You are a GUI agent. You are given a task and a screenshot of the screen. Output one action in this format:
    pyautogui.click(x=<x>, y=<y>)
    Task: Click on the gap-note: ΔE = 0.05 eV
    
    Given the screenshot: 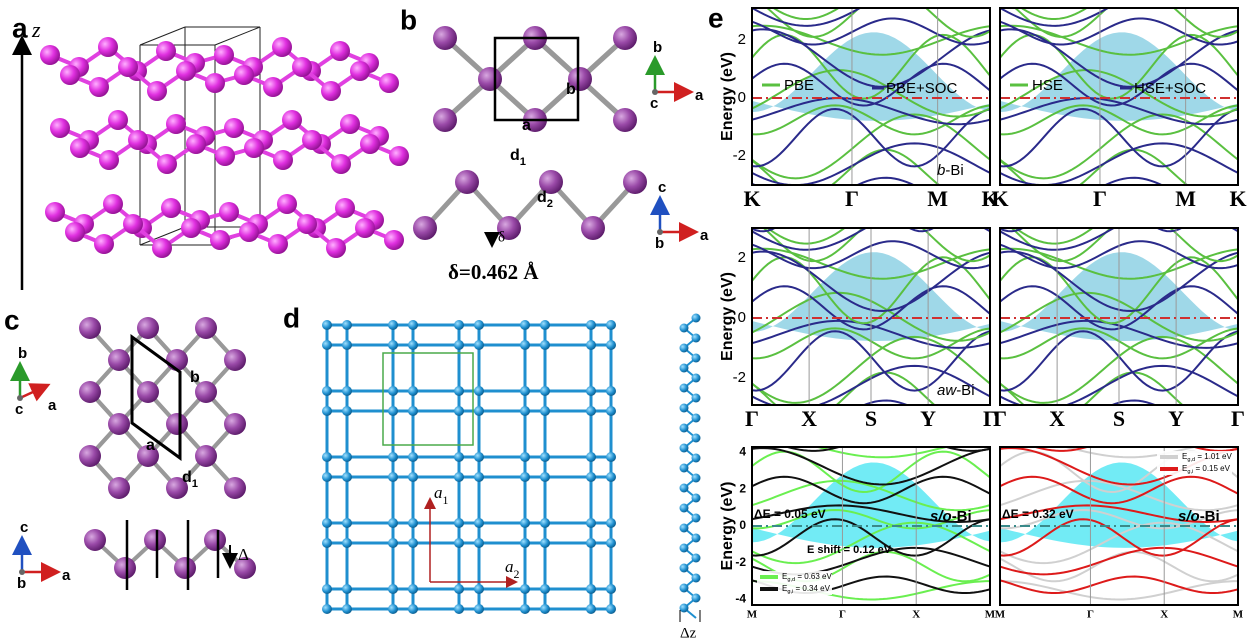 What is the action you would take?
    pyautogui.click(x=790, y=514)
    